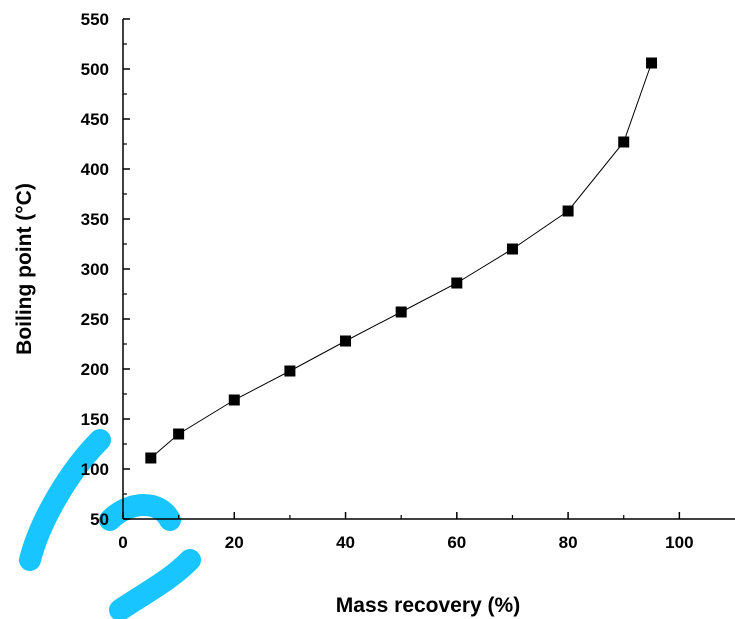 The height and width of the screenshot is (619, 735). I want to click on y-tick-label: 350, so click(95, 219).